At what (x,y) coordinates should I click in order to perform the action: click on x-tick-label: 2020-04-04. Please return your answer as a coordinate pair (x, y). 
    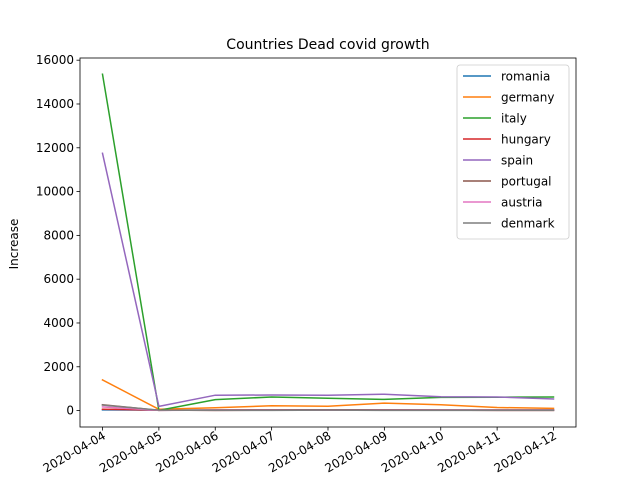
    Looking at the image, I should click on (74, 451).